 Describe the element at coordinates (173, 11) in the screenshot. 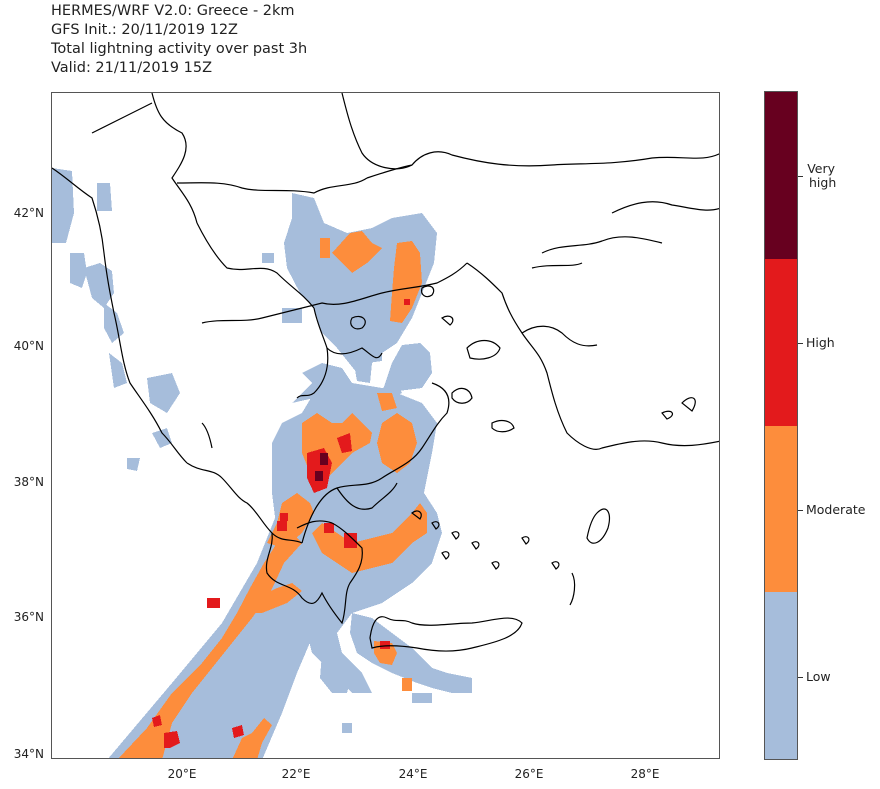

I see `title-model: HERMES/WRF V2.0: Greece - 2km` at that location.